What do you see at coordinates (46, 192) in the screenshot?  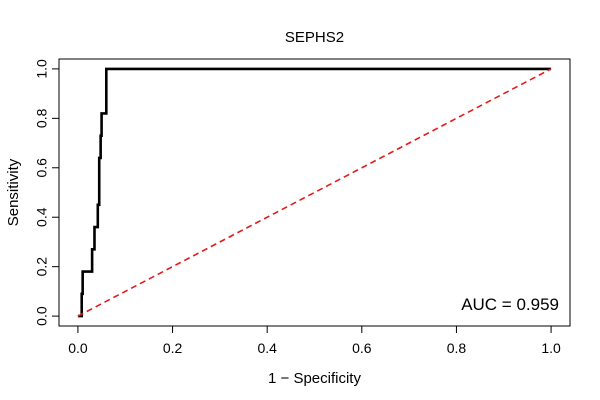 I see `y-axis-ticks: 0.0 0.2 0.4 0.6 0.8 1.0` at bounding box center [46, 192].